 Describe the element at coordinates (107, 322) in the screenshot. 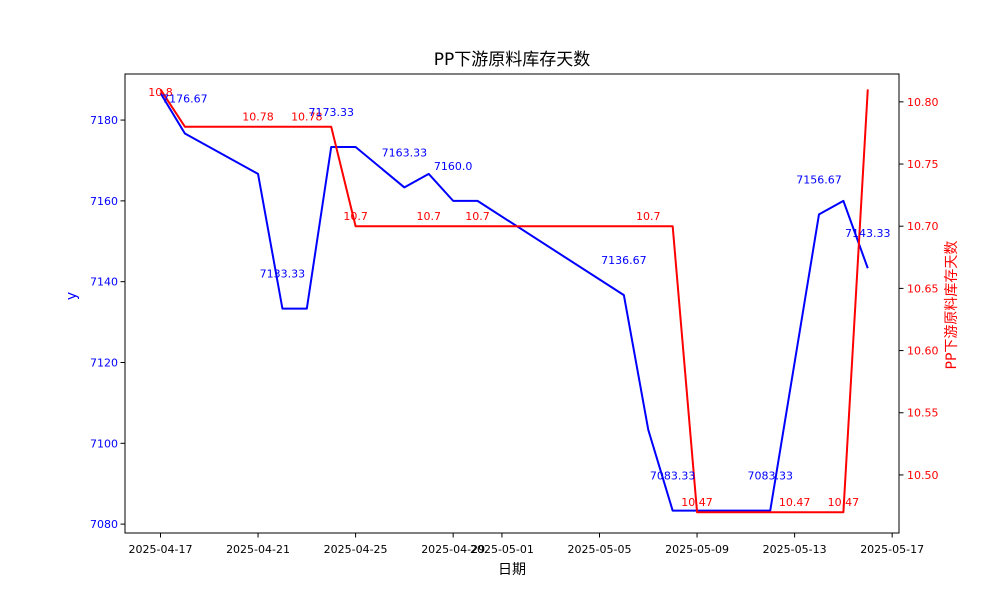

I see `y-left-axis-ticks: 7080 7100 7120 7140 7160 7180` at that location.